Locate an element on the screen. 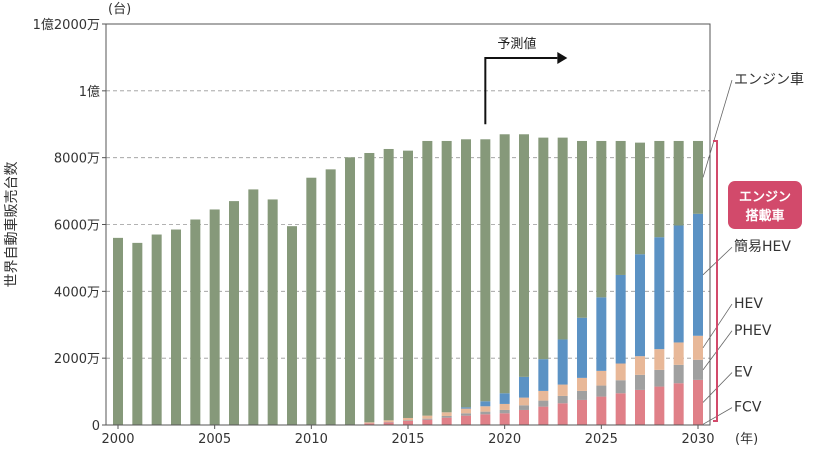 The height and width of the screenshot is (462, 822). y-tick-label: 6000万 is located at coordinates (77, 226).